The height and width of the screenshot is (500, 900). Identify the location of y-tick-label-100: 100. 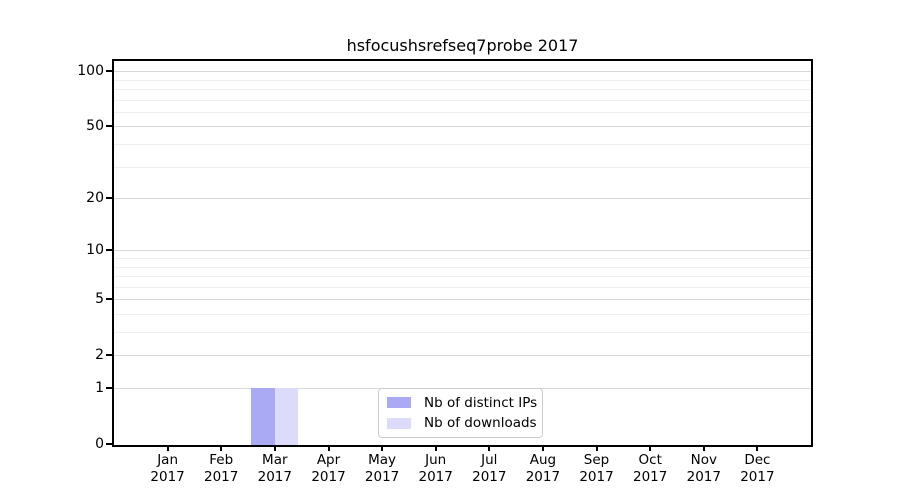
(90, 71).